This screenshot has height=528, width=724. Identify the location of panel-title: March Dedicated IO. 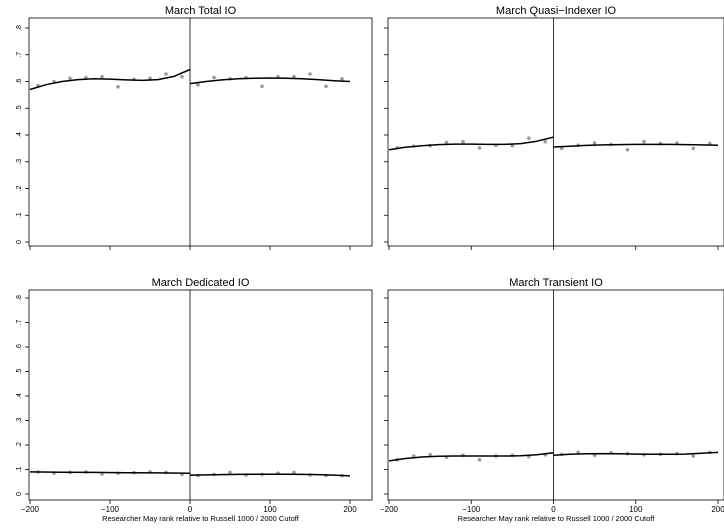
(201, 283).